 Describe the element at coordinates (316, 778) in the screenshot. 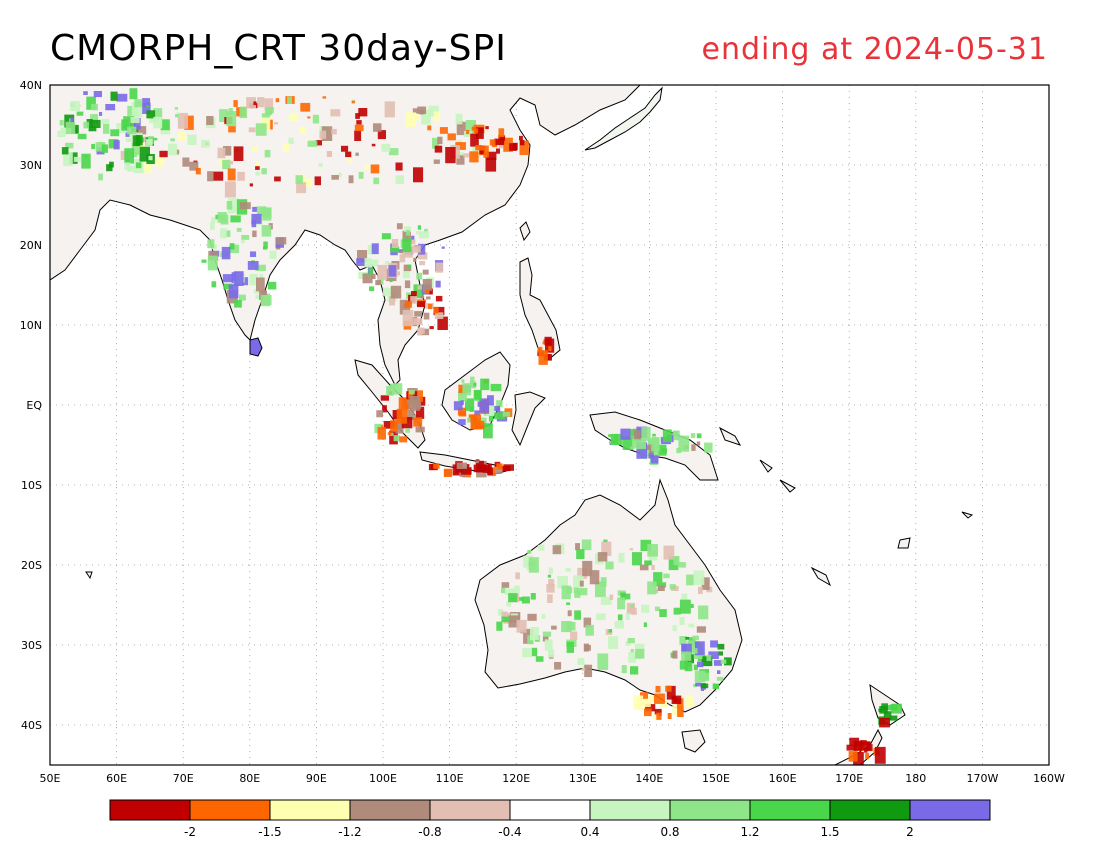

I see `lon-label: 90E` at that location.